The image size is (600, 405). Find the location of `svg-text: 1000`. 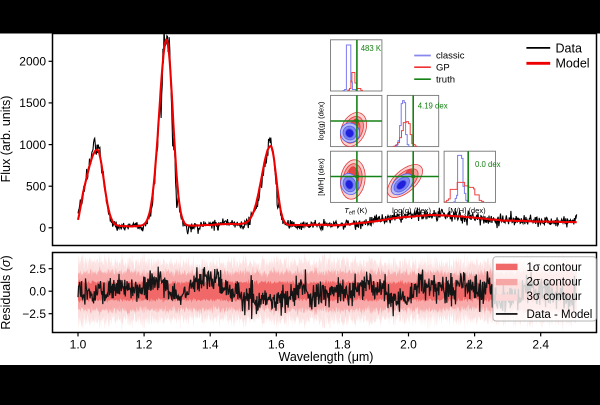

svg-text: 1000 is located at coordinates (32, 145).